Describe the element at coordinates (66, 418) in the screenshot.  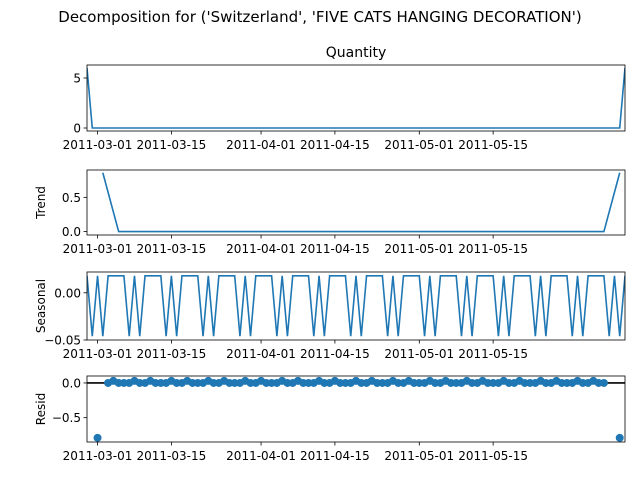
I see `y-tick-label: −0.5` at that location.